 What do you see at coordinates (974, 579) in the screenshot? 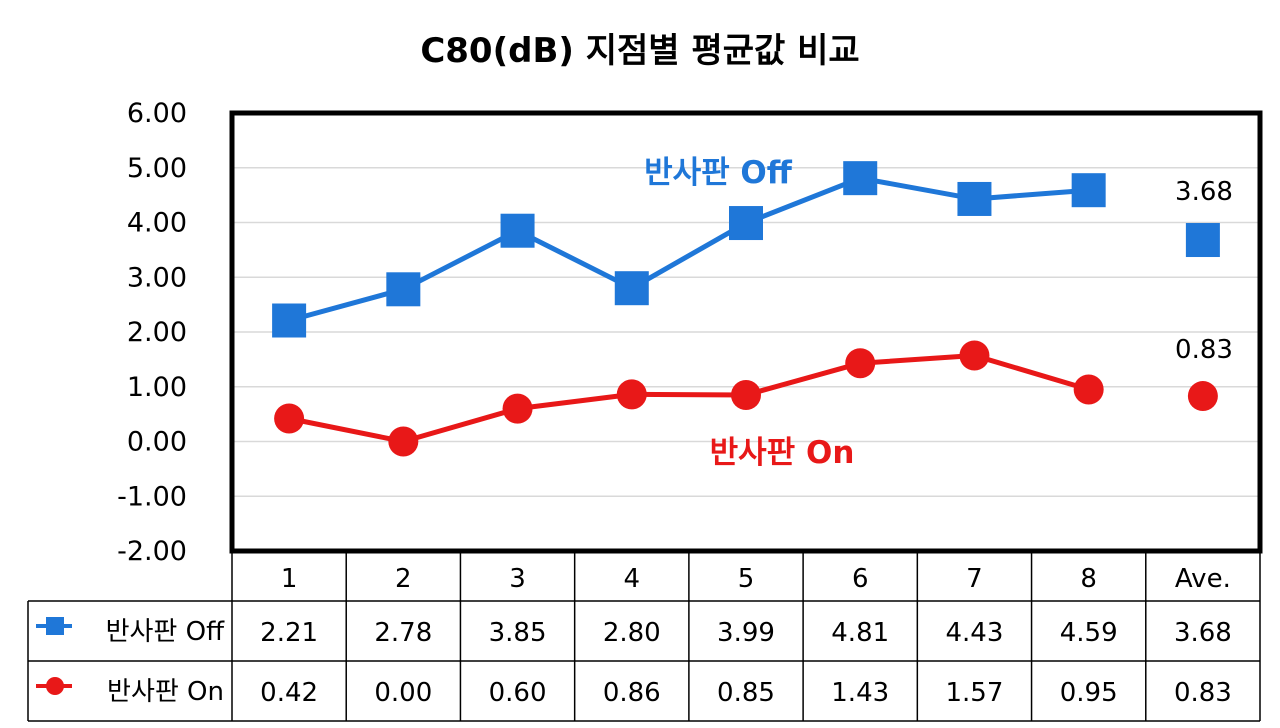
I see `x-category-label: 7` at bounding box center [974, 579].